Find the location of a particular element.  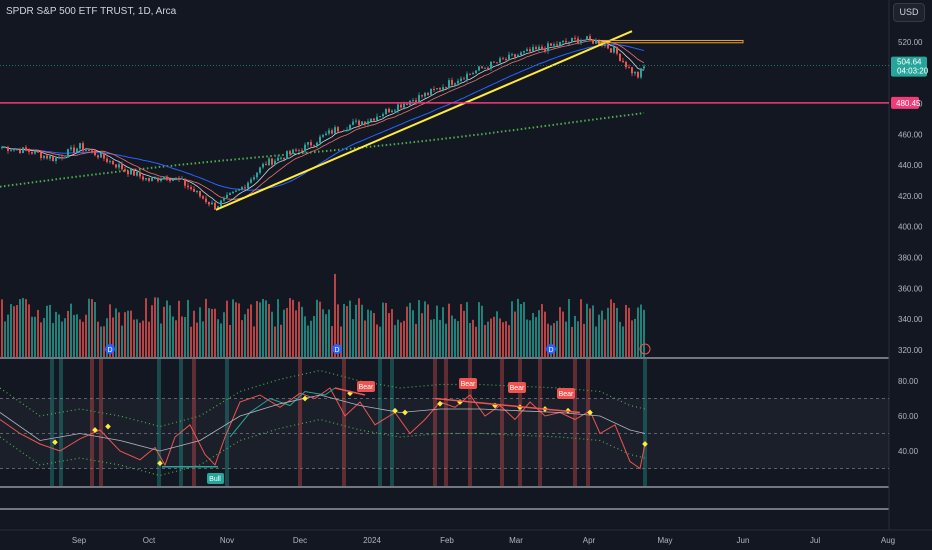

rsi-signal-line is located at coordinates (323, 423).